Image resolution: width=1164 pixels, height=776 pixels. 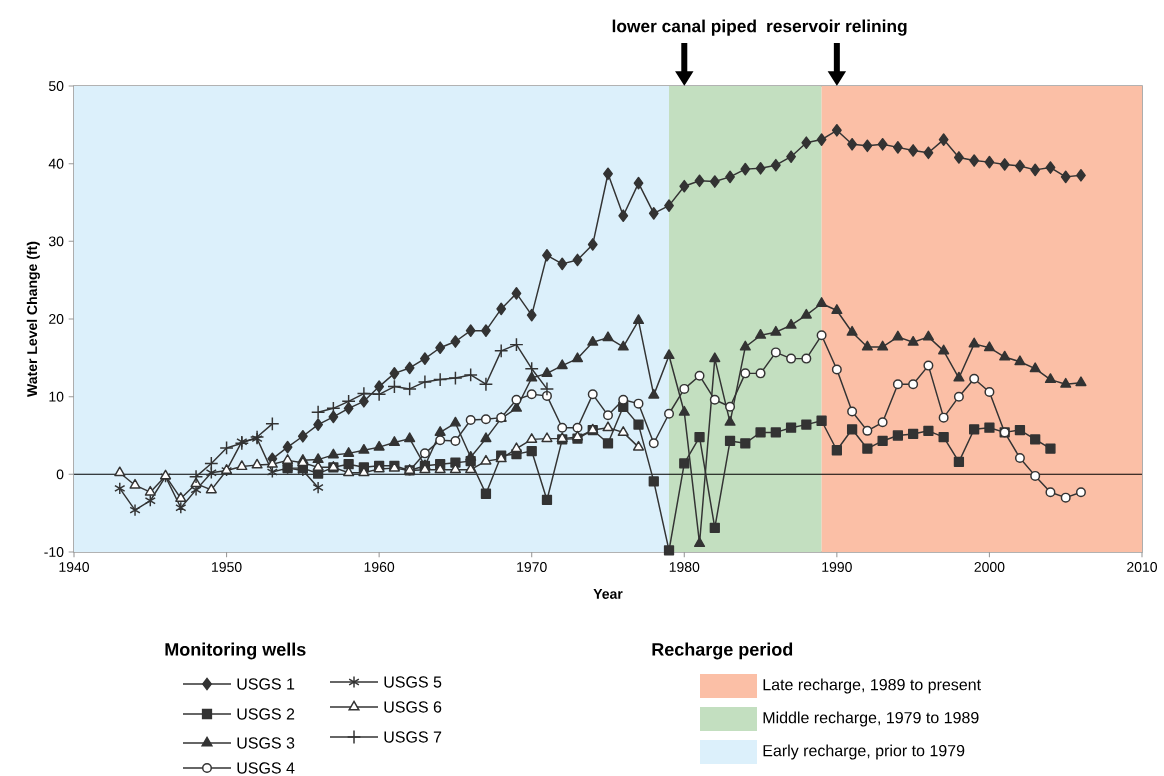 I want to click on legend-label: USGS 7, so click(x=413, y=737).